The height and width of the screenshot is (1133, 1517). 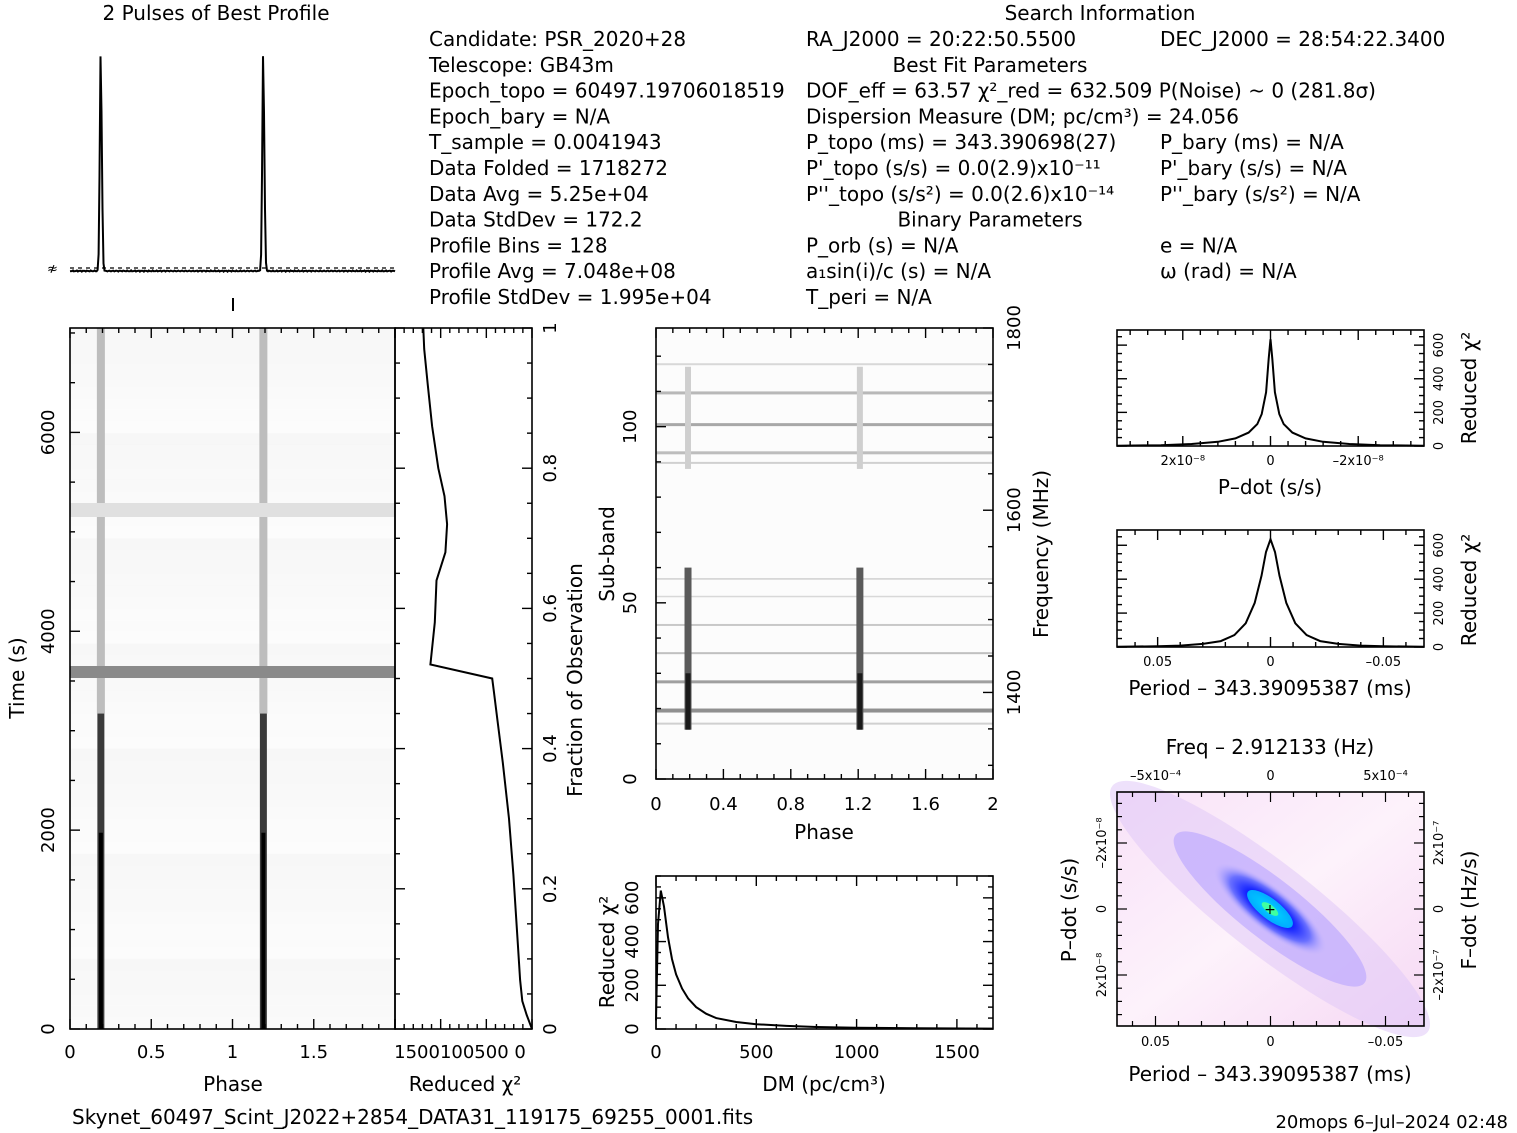 I want to click on rc-ytick-label: 0, so click(x=550, y=1028).